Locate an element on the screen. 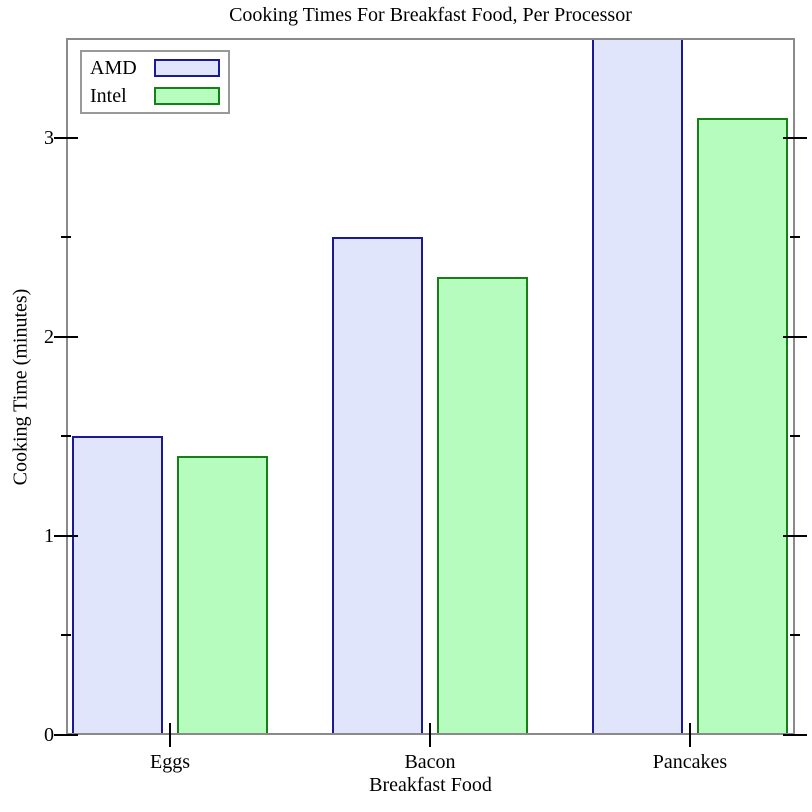 The height and width of the screenshot is (812, 812). bar-intel-bacon is located at coordinates (482, 506).